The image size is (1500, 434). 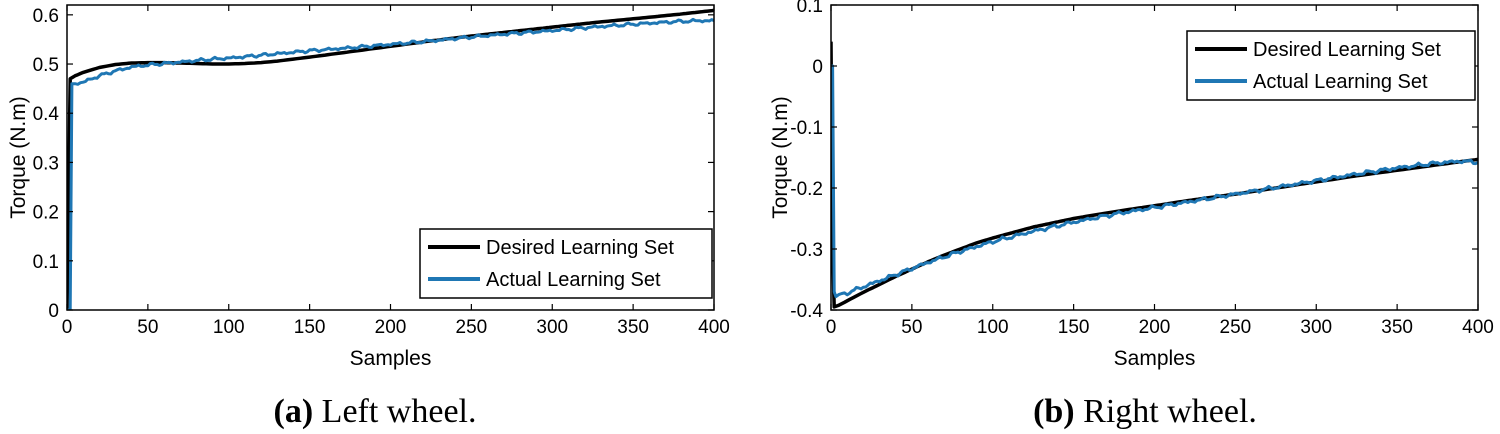 I want to click on y-tick-label: -0.1, so click(x=806, y=128).